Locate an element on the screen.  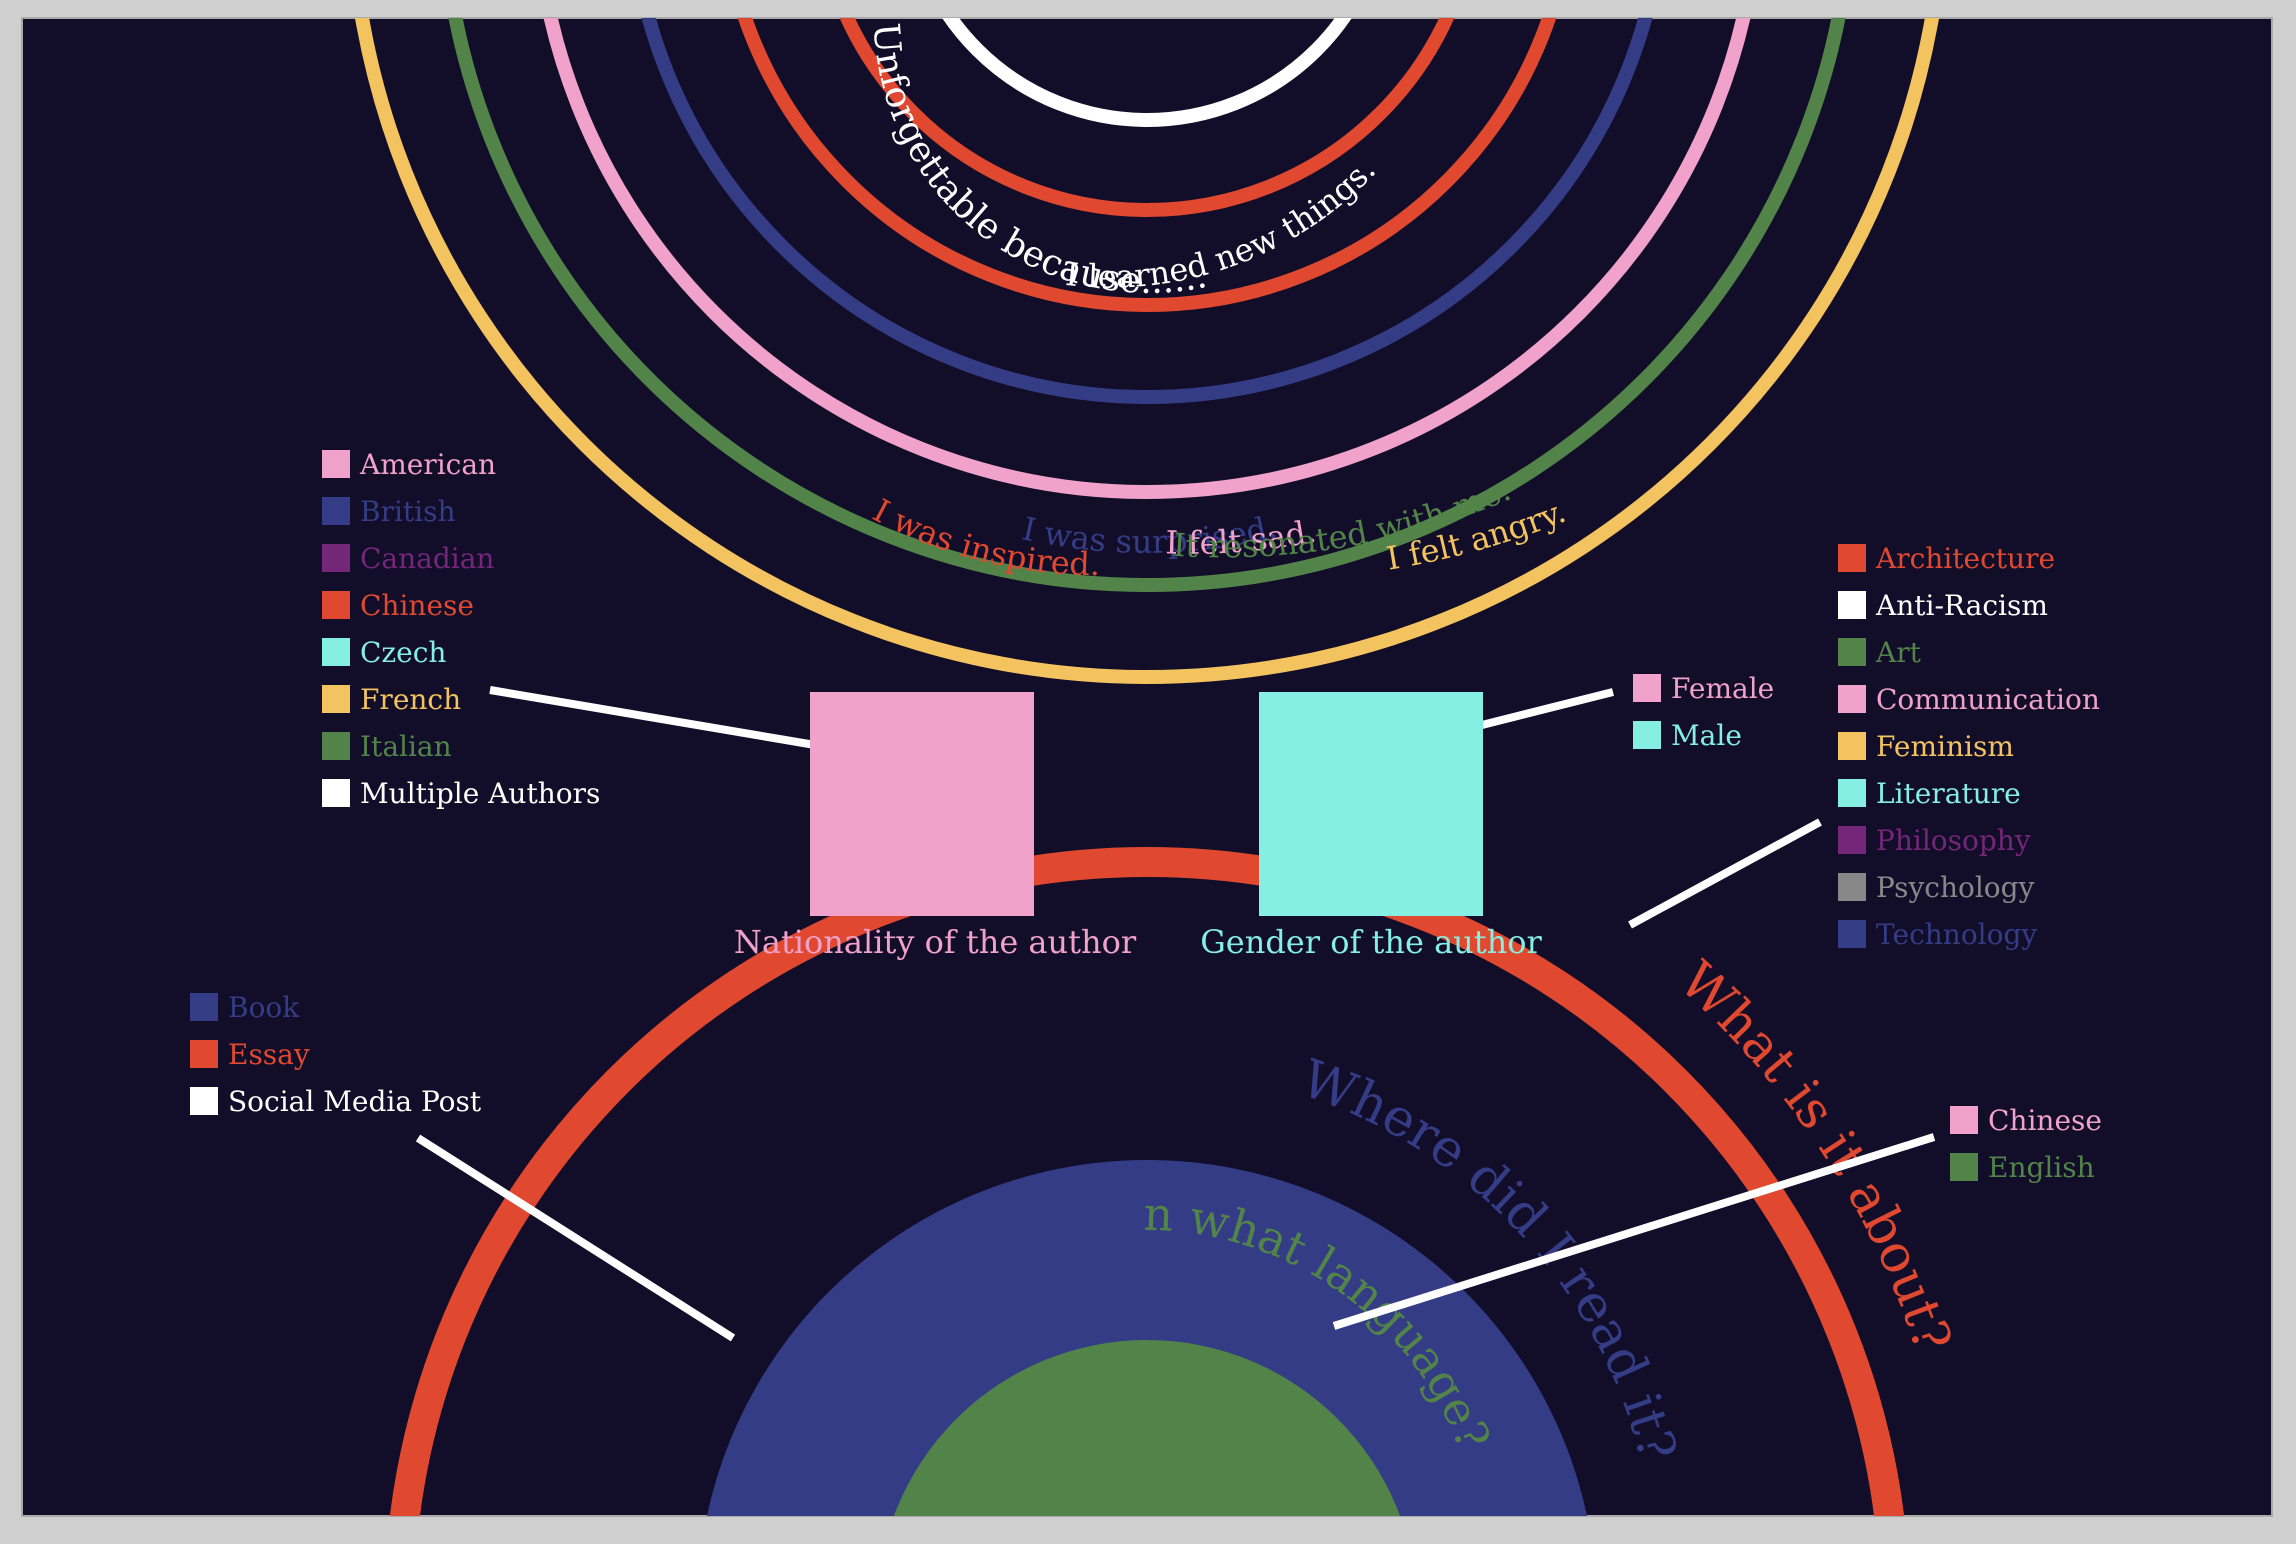
medium-legend: Book Essay Social Media Post is located at coordinates (336, 1054).